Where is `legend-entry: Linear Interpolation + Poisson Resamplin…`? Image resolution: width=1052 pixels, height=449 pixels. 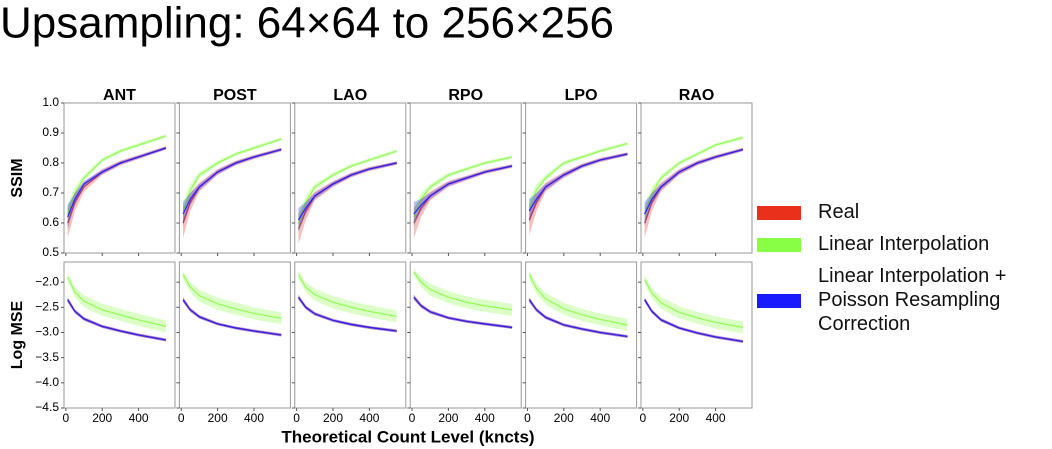
legend-entry: Linear Interpolation + Poisson Resamplin… is located at coordinates (900, 300).